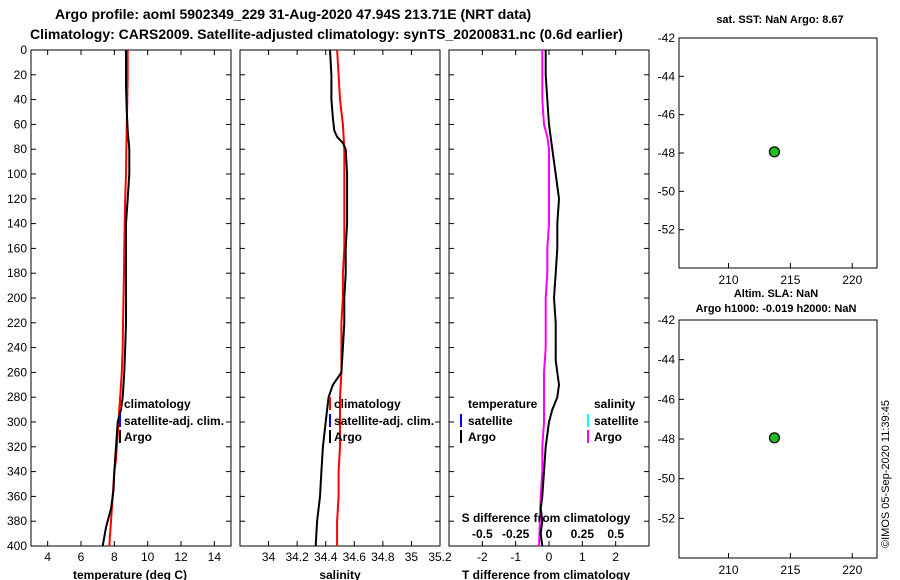  What do you see at coordinates (17, 298) in the screenshot?
I see `depth-tick-label: 200` at bounding box center [17, 298].